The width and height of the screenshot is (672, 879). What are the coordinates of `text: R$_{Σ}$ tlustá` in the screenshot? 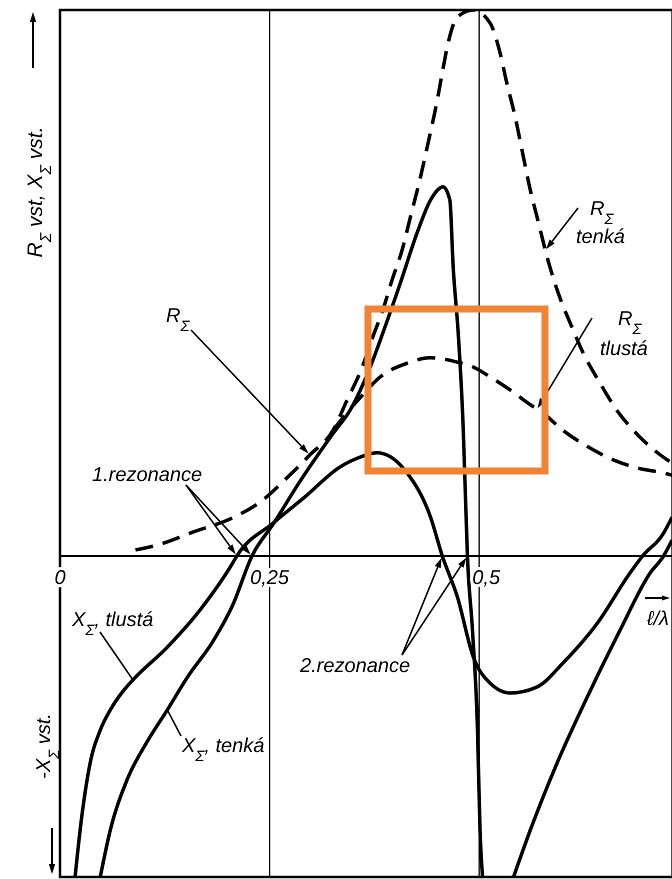 It's located at (624, 334).